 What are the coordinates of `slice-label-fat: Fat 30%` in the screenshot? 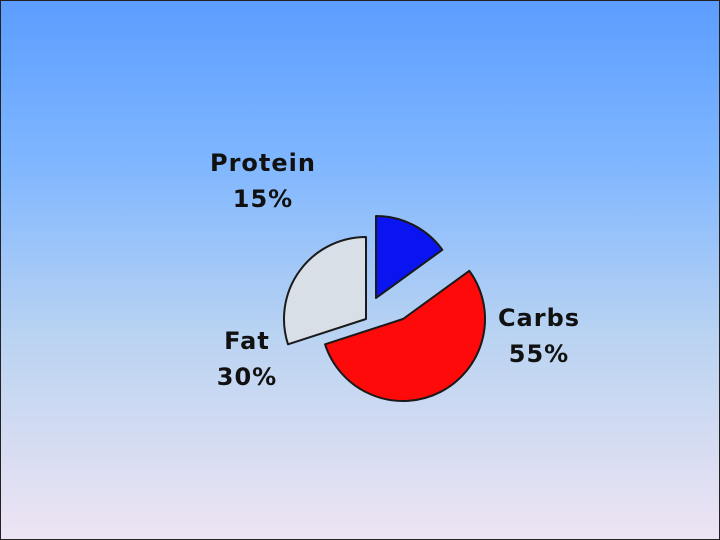 It's located at (247, 359).